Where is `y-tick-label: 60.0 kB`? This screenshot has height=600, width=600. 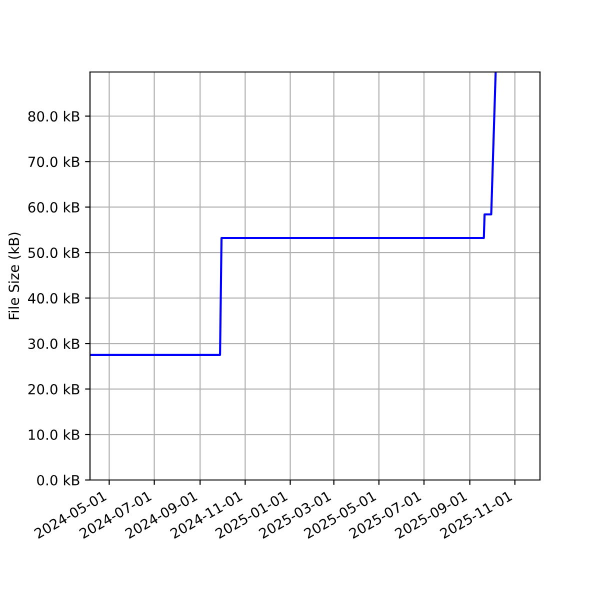
y-tick-label: 60.0 kB is located at coordinates (54, 207).